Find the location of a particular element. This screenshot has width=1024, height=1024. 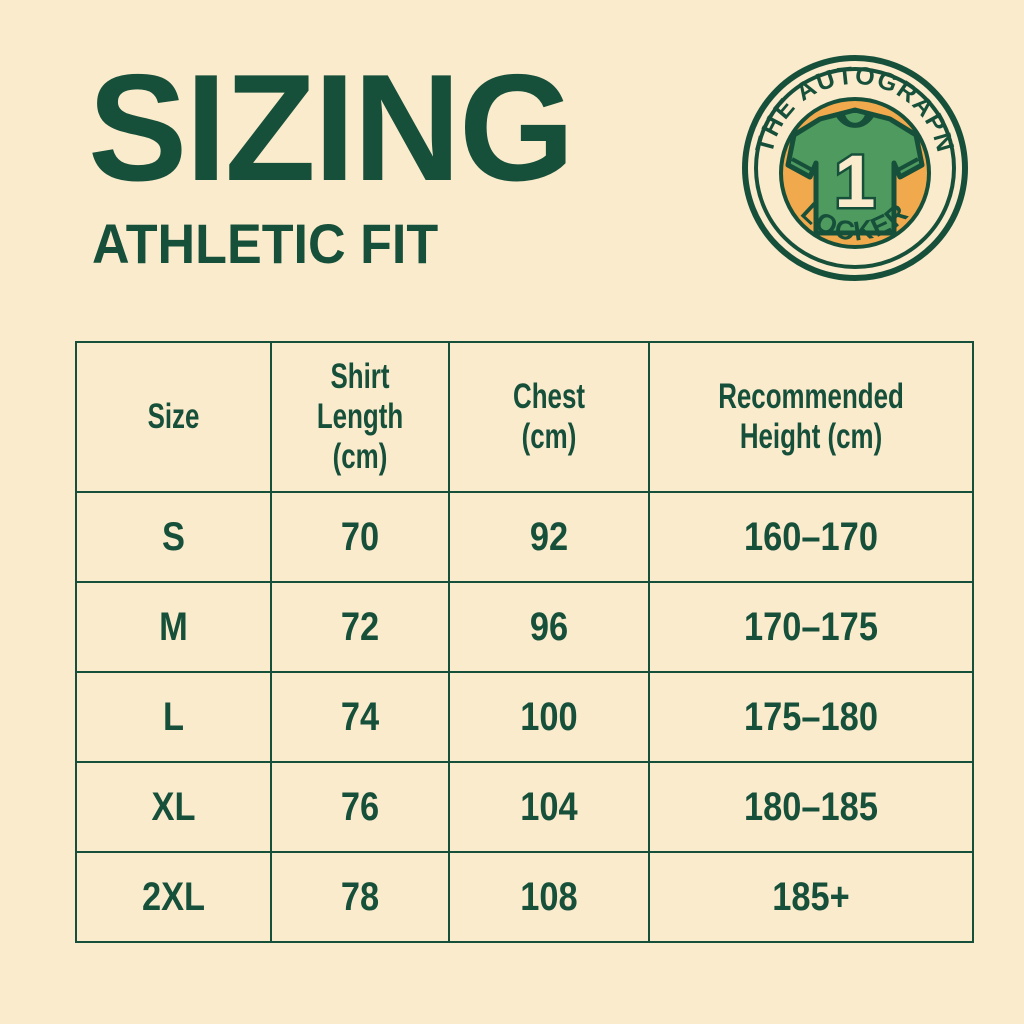

cell-recommended-height: 180–185 is located at coordinates (811, 807).